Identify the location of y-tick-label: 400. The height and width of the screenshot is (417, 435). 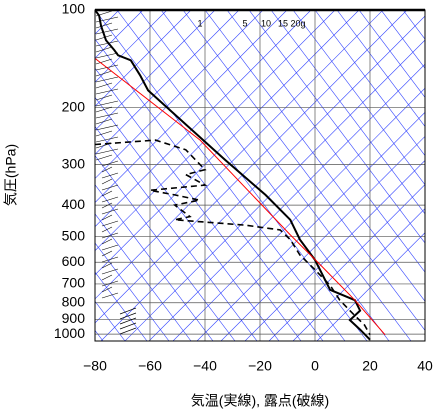
(74, 204).